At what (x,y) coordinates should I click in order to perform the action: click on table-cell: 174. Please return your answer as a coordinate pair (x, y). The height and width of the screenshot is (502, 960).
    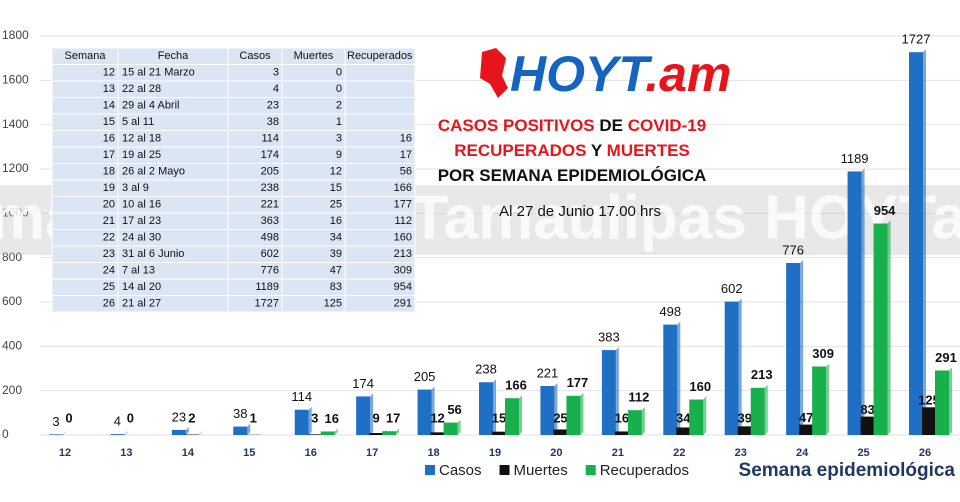
    Looking at the image, I should click on (270, 155).